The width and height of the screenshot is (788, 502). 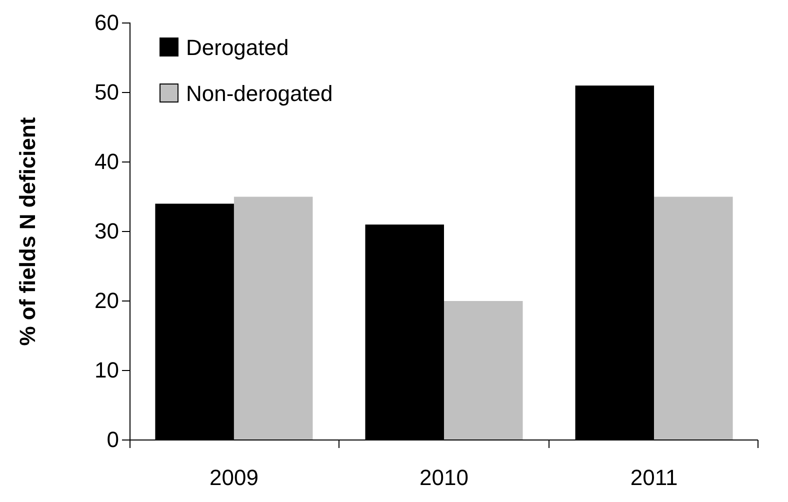 I want to click on y-axis-title: % of fields N deficient, so click(x=27, y=231).